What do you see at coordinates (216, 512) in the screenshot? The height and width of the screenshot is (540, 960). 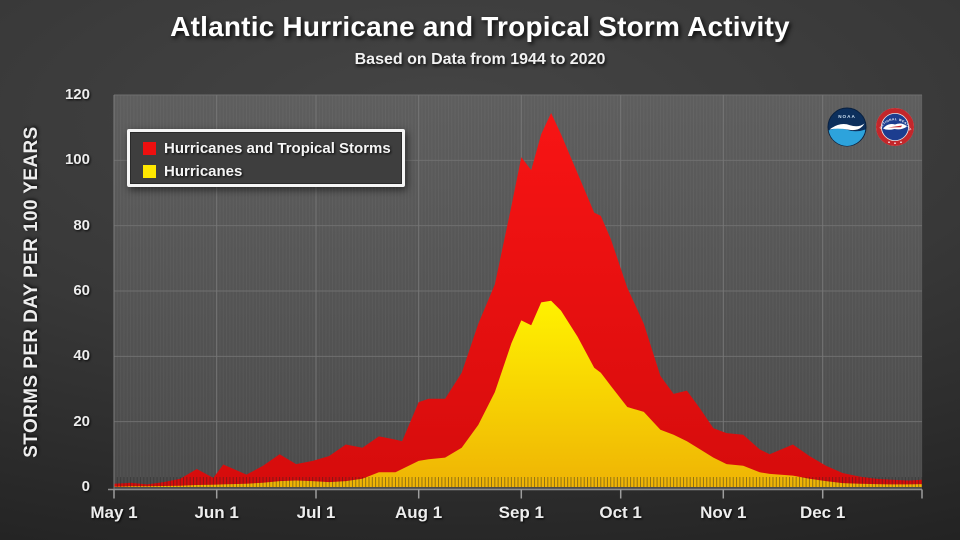 I see `x-tick-label: Jun 1` at bounding box center [216, 512].